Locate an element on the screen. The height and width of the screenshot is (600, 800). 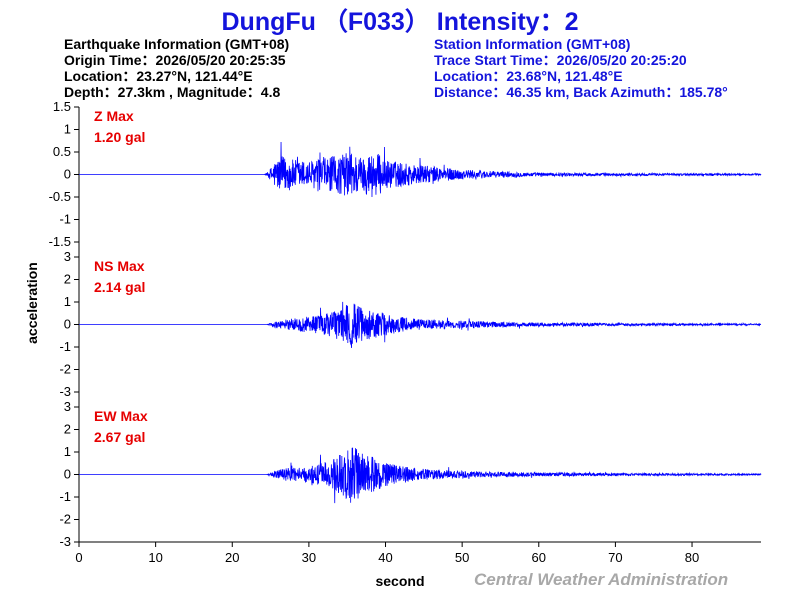
z-y-tick-label: -0.5 is located at coordinates (60, 196).